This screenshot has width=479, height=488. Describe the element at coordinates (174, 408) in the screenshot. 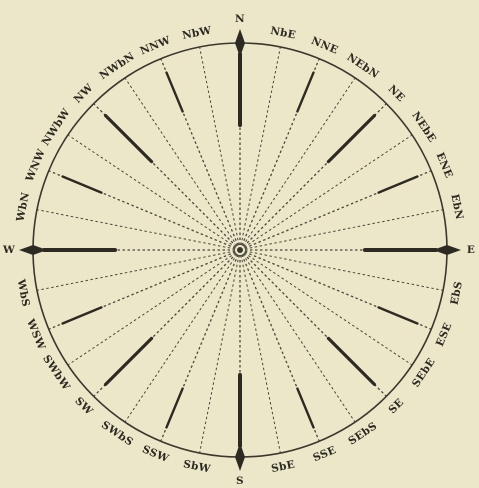

I see `ray-heavy-ssw` at that location.